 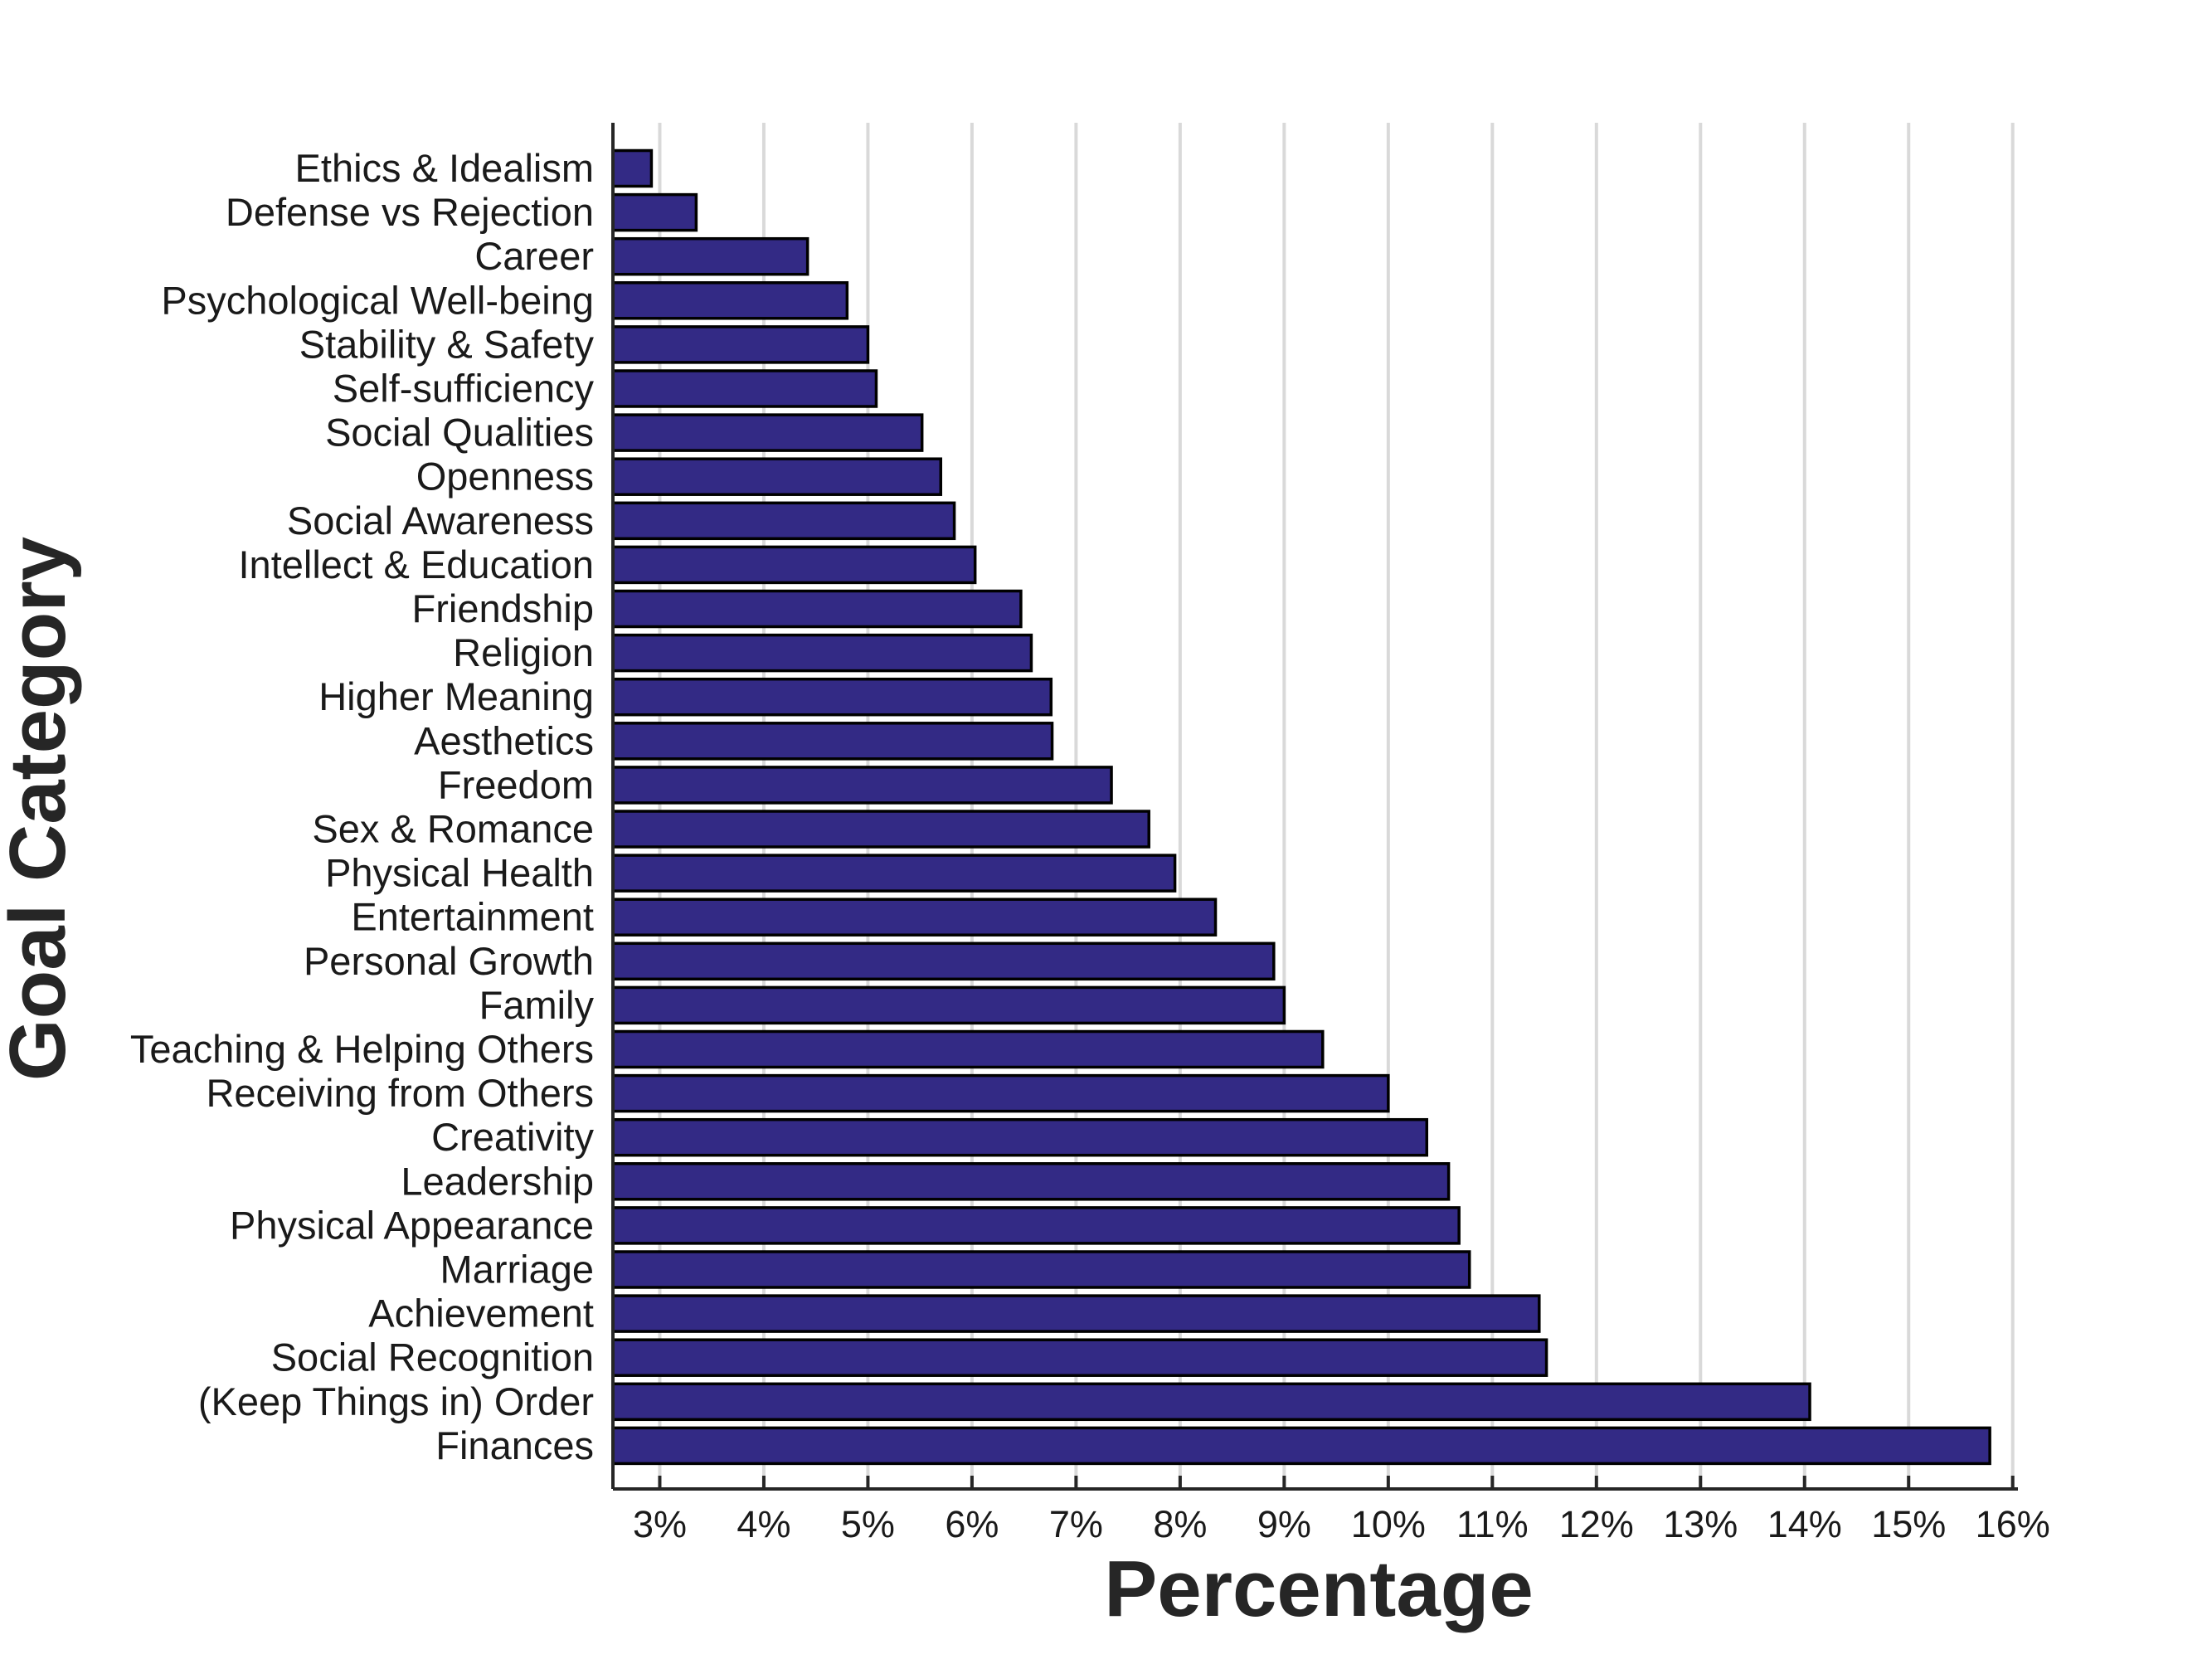 What do you see at coordinates (972, 1524) in the screenshot?
I see `x-tick-label: 6%` at bounding box center [972, 1524].